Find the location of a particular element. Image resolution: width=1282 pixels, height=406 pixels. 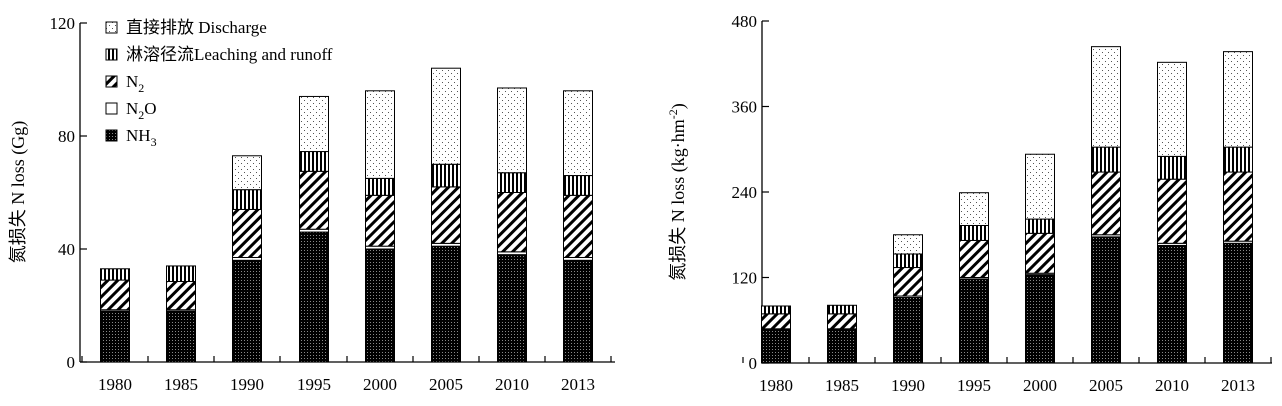

y-axis-label-end: ) is located at coordinates (678, 106).